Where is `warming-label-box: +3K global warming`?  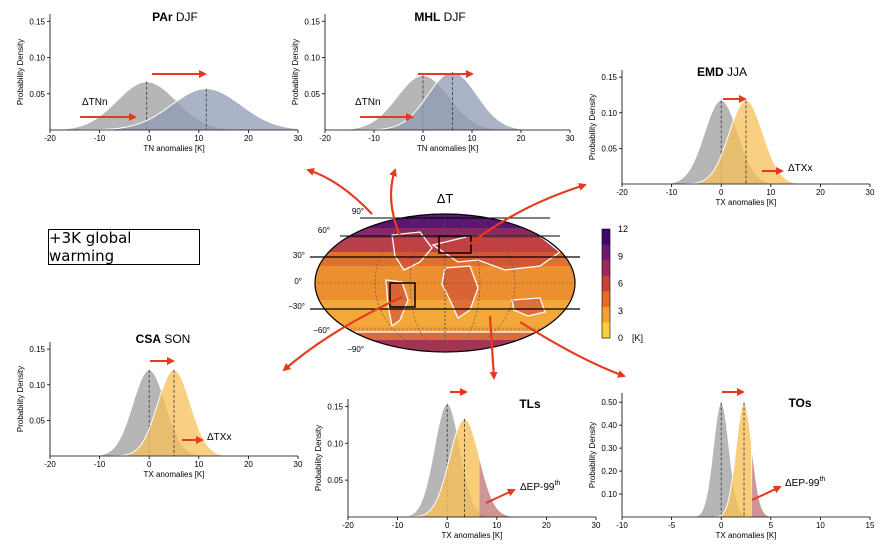 warming-label-box: +3K global warming is located at coordinates (124, 247).